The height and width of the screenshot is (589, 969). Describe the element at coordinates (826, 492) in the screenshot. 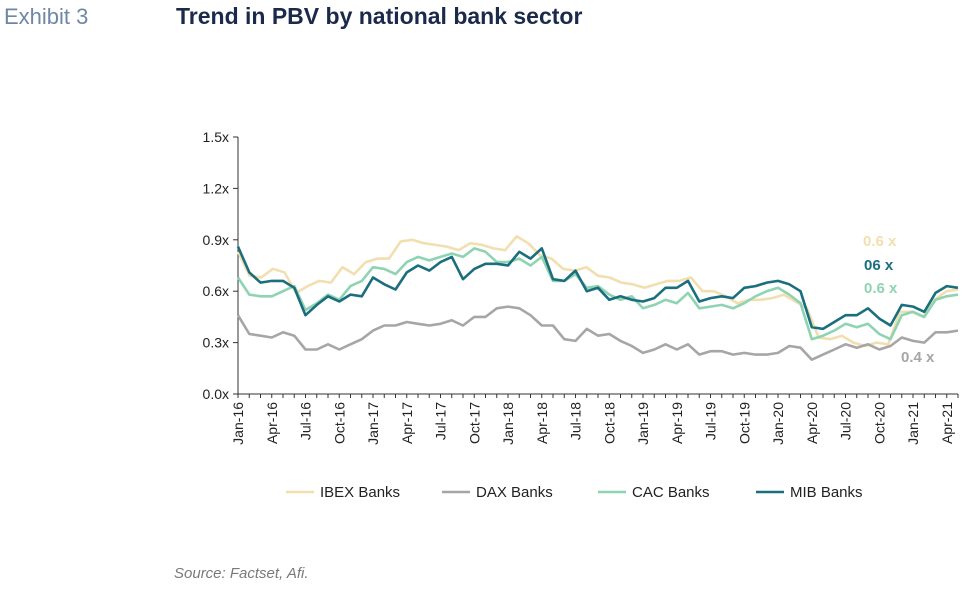

I see `legend-label: MIB Banks` at that location.